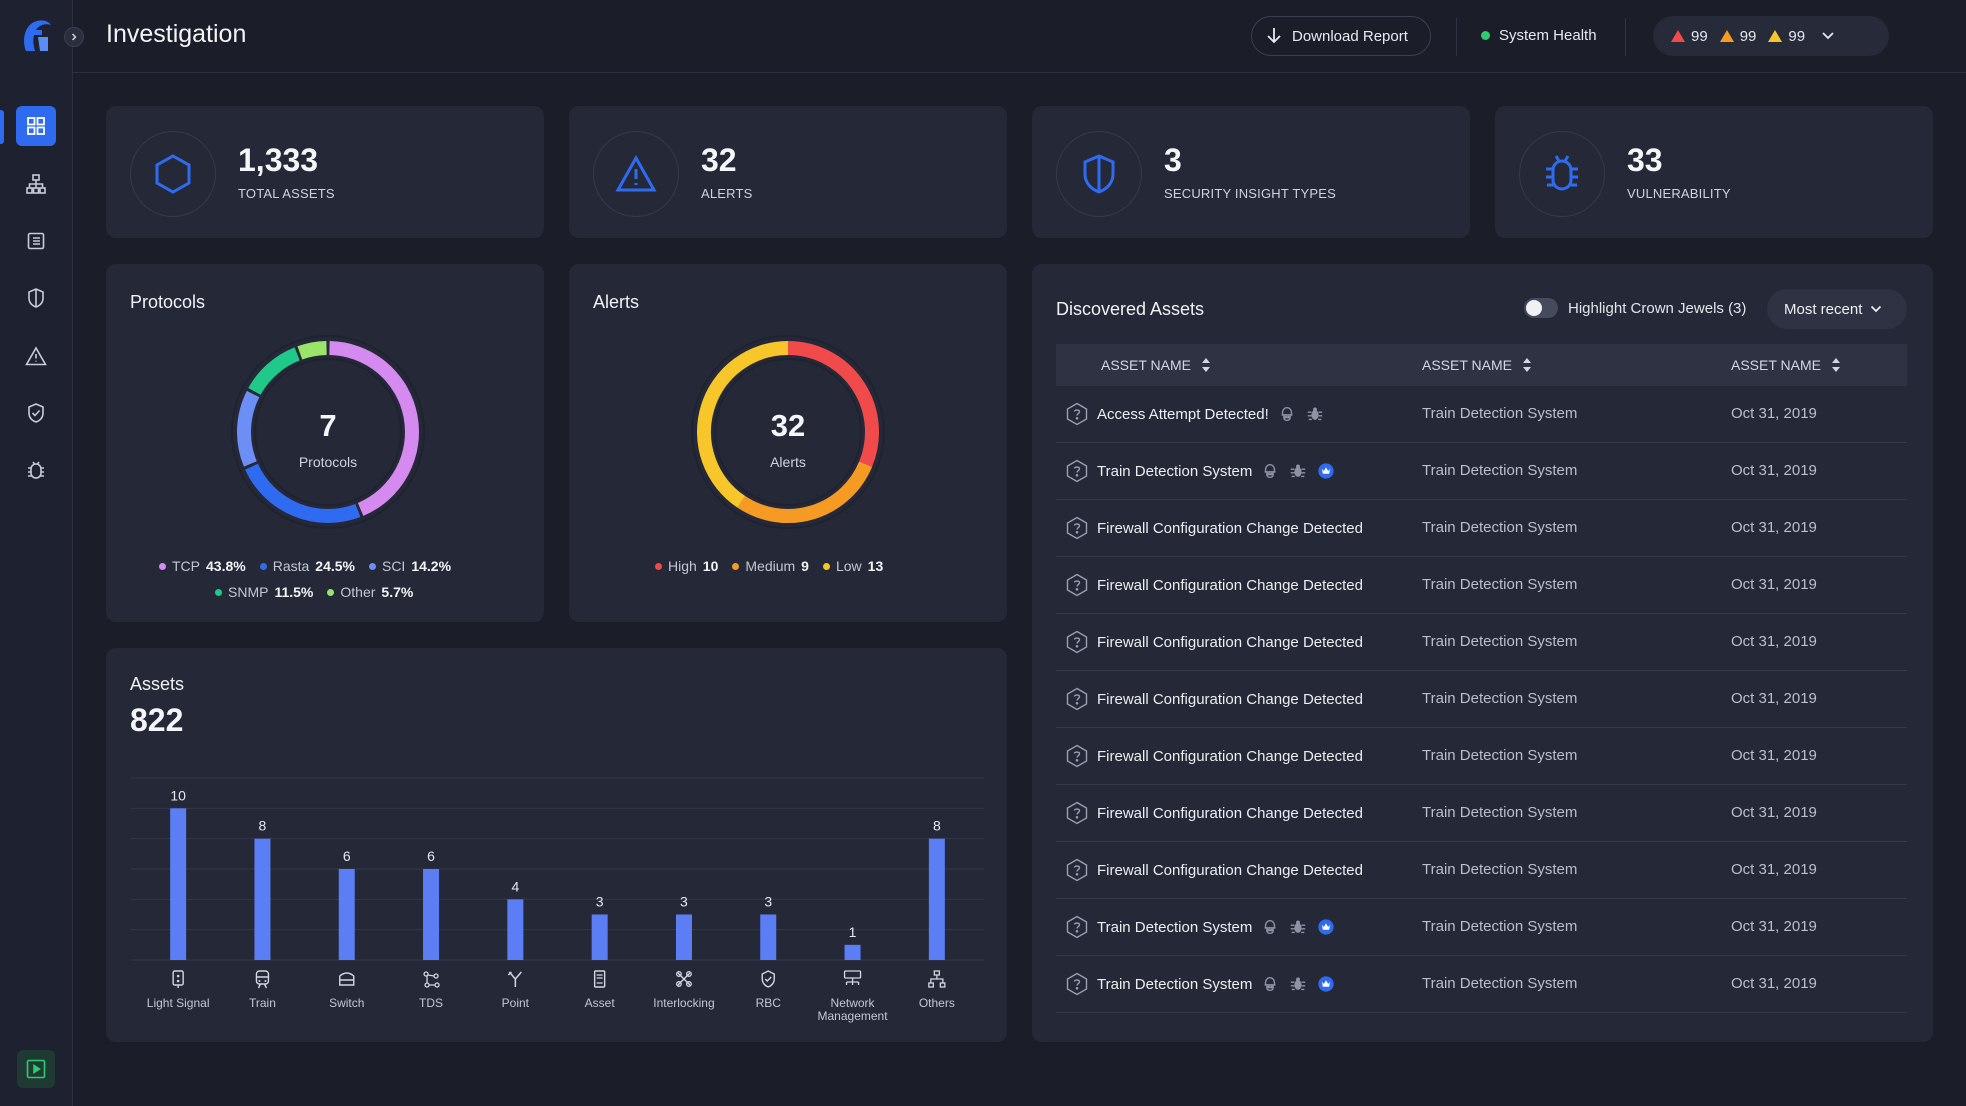 The height and width of the screenshot is (1106, 1966). Describe the element at coordinates (1326, 984) in the screenshot. I see `crown-icon` at that location.